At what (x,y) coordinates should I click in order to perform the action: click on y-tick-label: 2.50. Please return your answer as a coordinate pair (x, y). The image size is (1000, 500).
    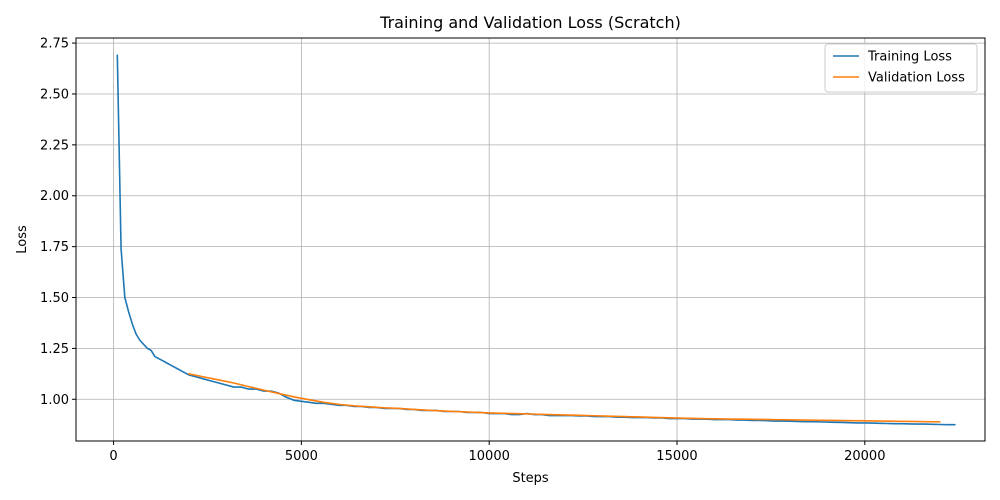
    Looking at the image, I should click on (54, 94).